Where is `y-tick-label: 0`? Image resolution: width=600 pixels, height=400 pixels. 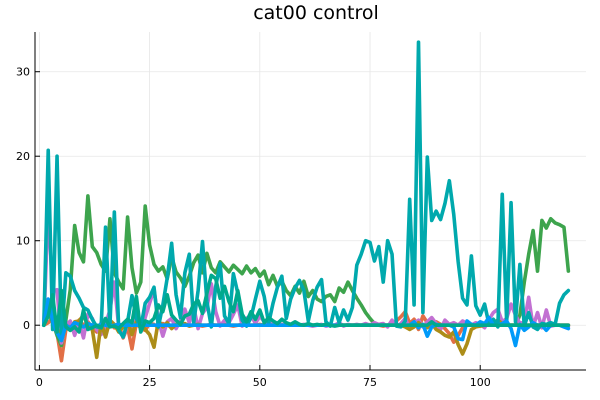 y-tick-label: 0 is located at coordinates (26, 325).